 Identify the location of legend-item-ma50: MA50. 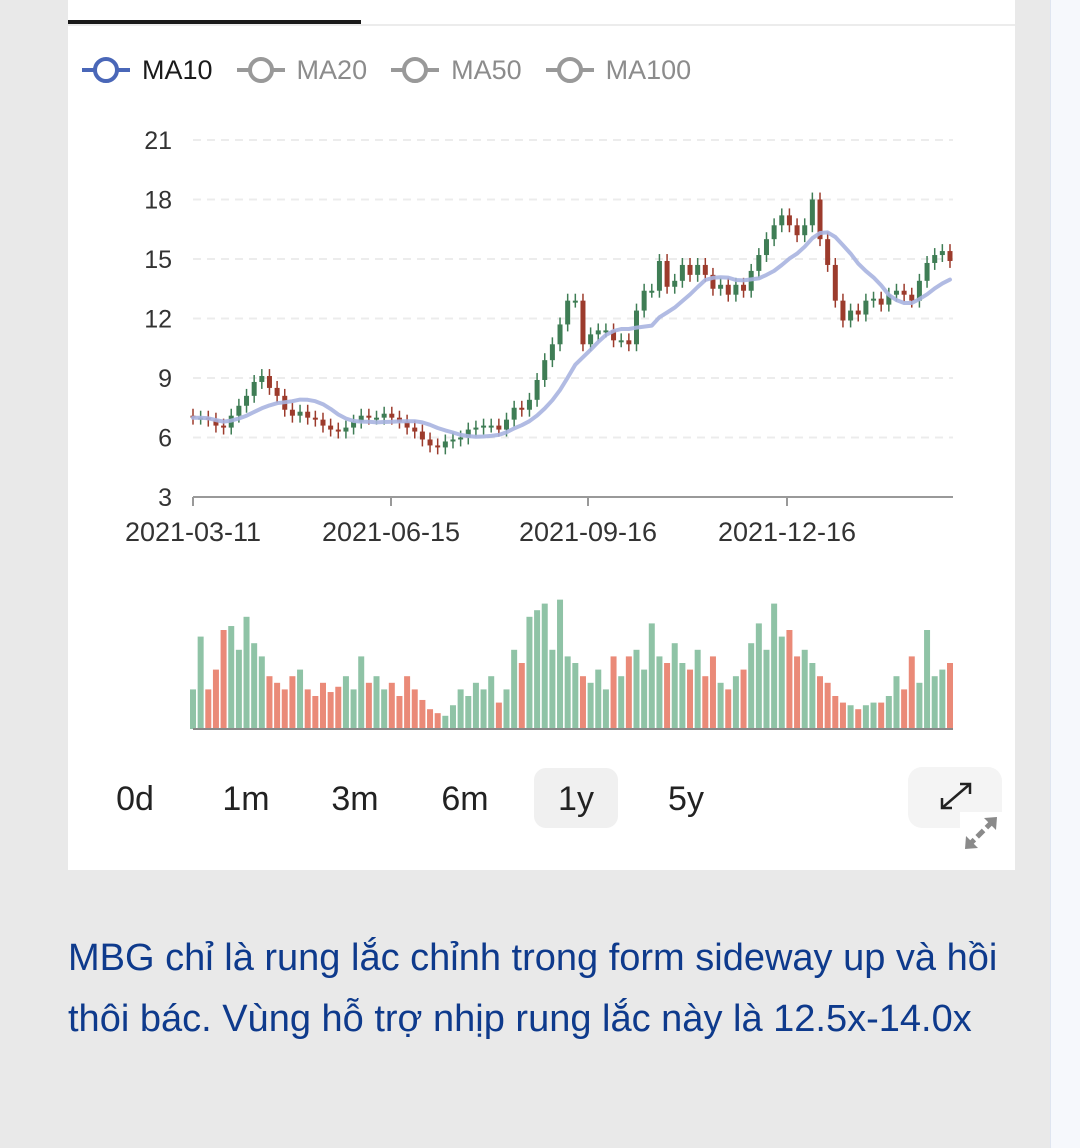
(455, 70).